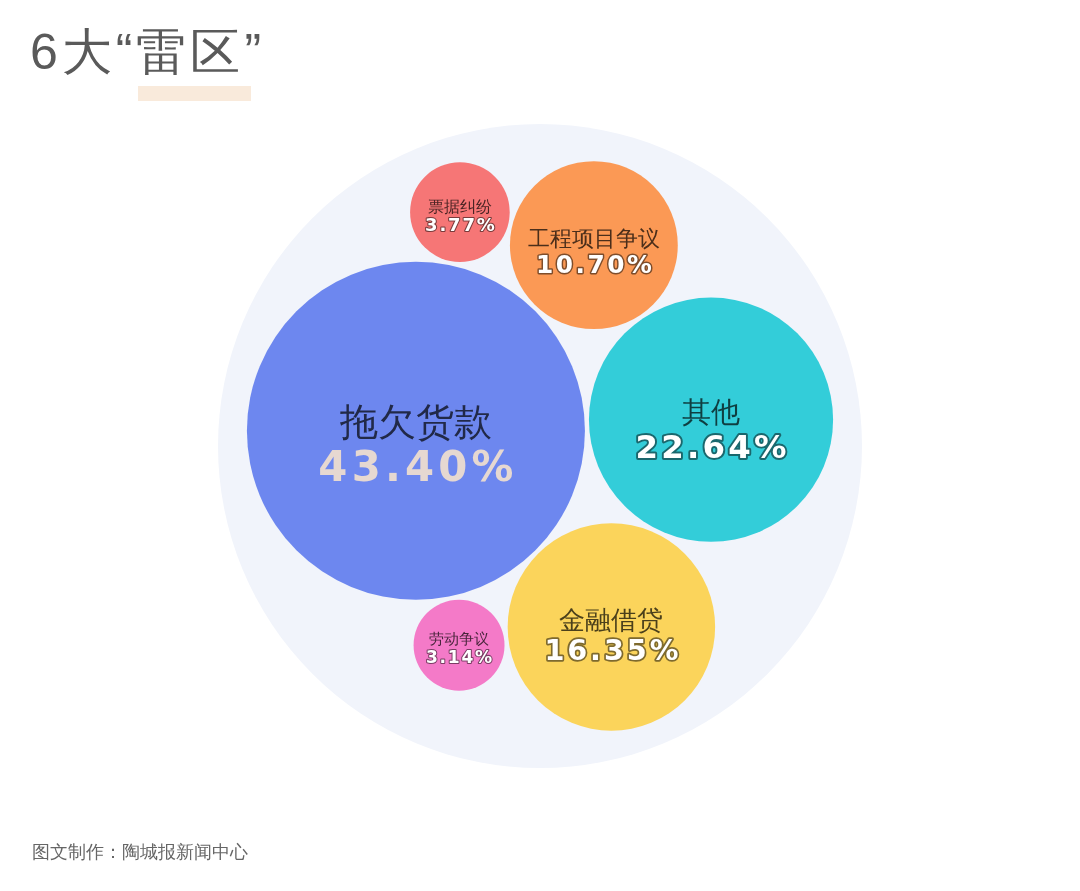 This screenshot has width=1080, height=891. What do you see at coordinates (613, 650) in the screenshot?
I see `data-label: 16.35%` at bounding box center [613, 650].